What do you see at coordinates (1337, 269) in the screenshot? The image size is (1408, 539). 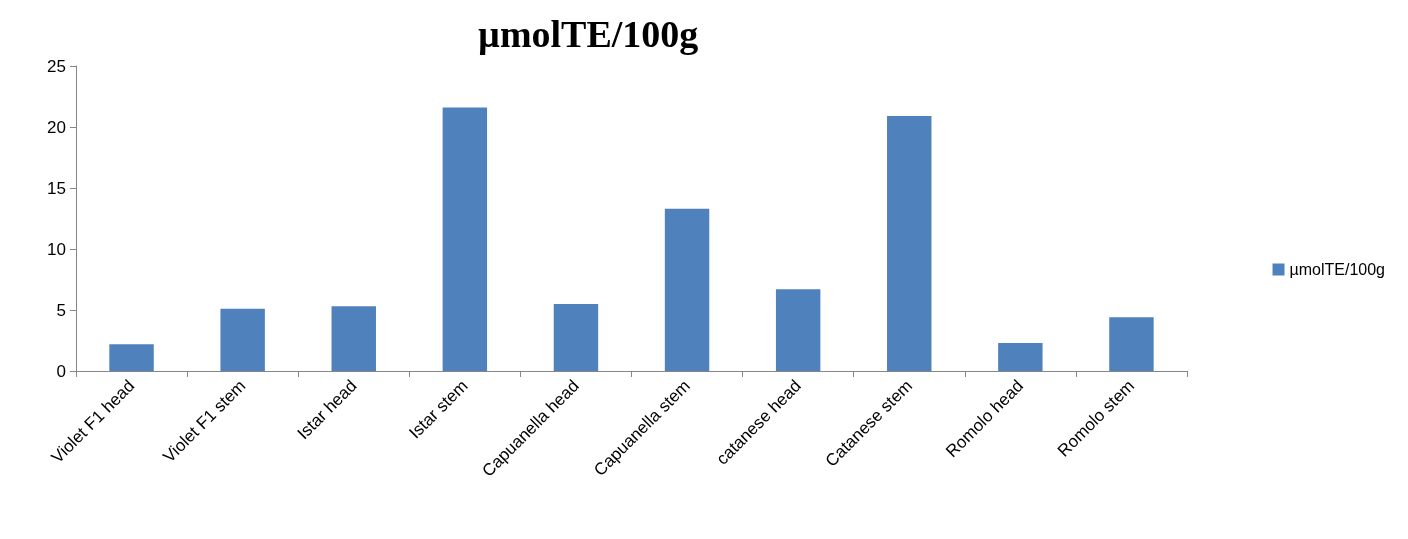 I see `legend-label: µmolTE/100g` at bounding box center [1337, 269].